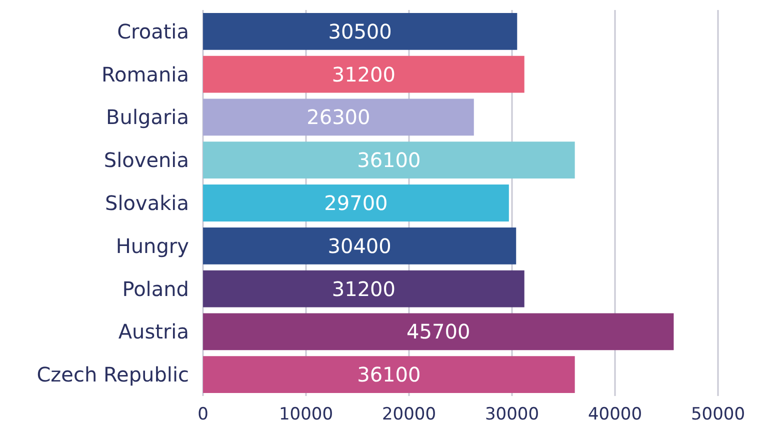 The image size is (764, 436). What do you see at coordinates (145, 74) in the screenshot?
I see `y-tick-label: Romania` at bounding box center [145, 74].